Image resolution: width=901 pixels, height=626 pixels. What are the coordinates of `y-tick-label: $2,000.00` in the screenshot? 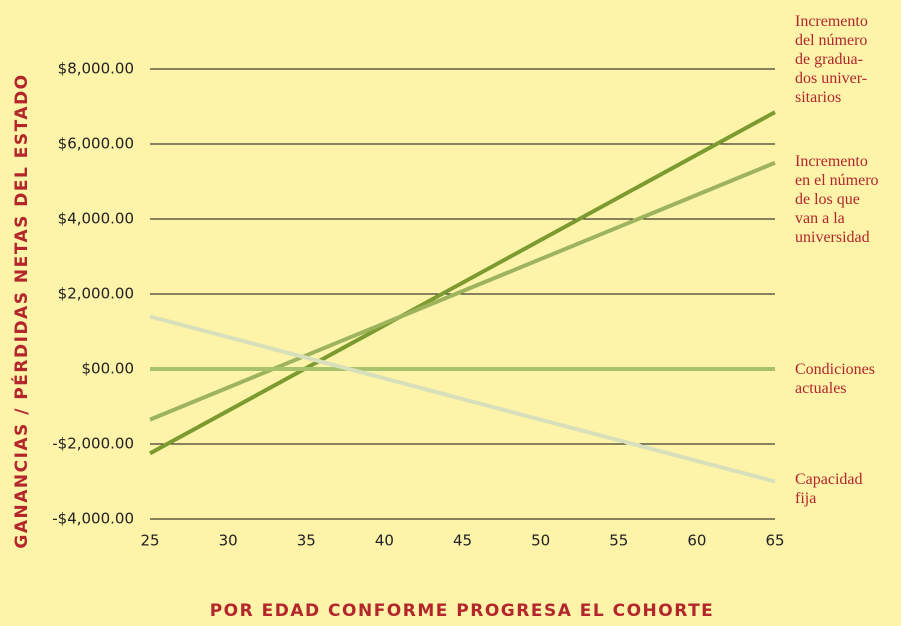 It's located at (96, 294).